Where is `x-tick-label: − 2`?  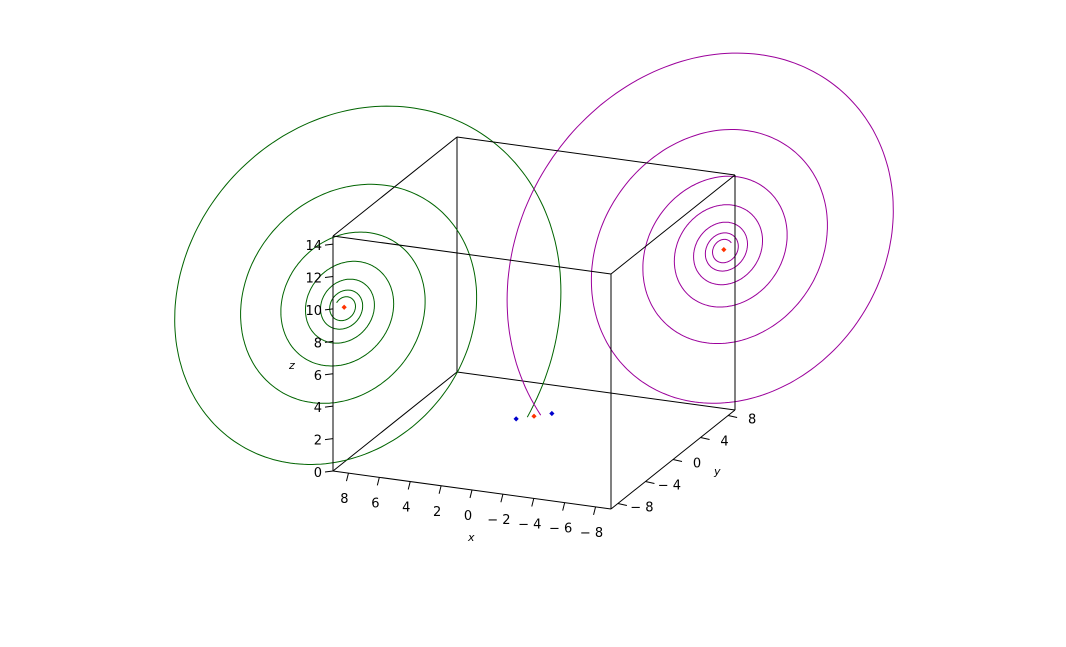 x-tick-label: − 2 is located at coordinates (498, 520).